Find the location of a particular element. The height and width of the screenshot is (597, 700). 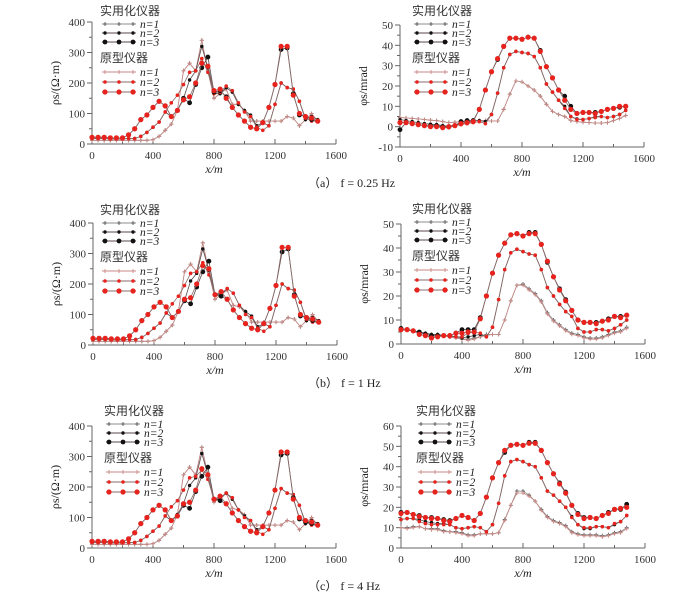

legend-title-prototype: 原型仪器 is located at coordinates (124, 257).